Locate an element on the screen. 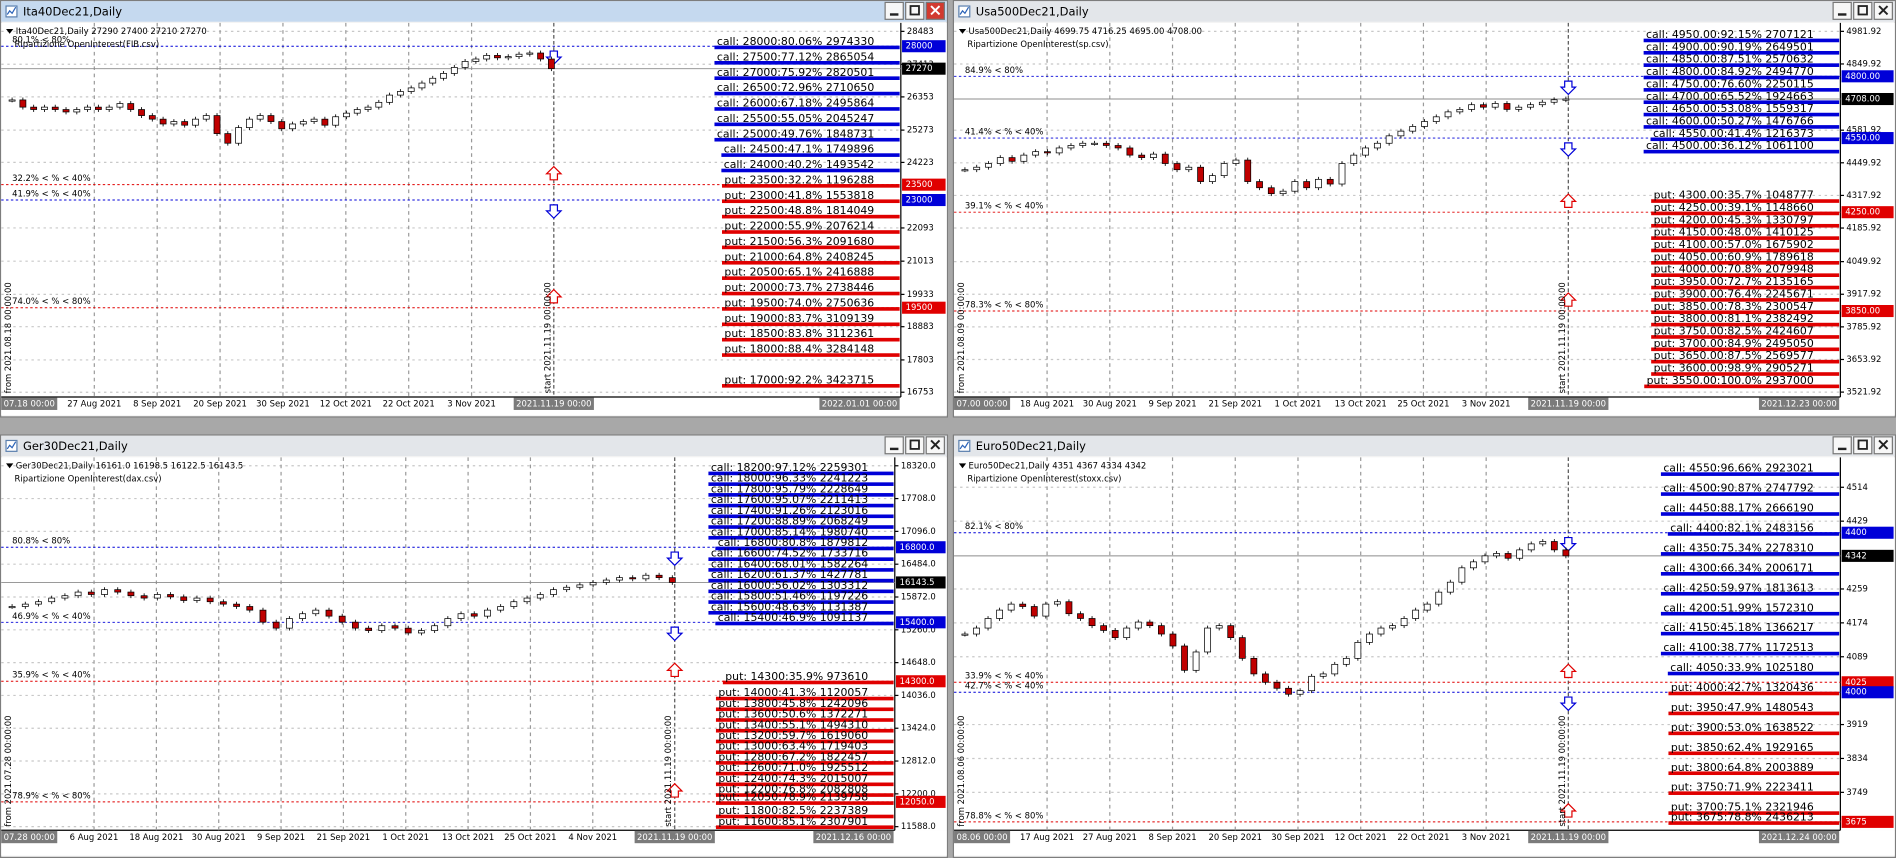  from-label: from 2021.08.09 00:00:00 is located at coordinates (961, 337).